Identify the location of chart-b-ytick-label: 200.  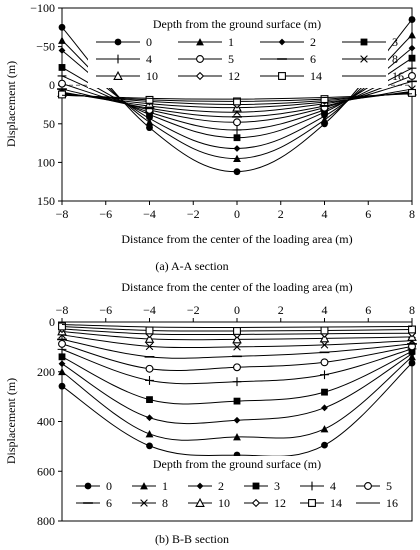
(46, 372).